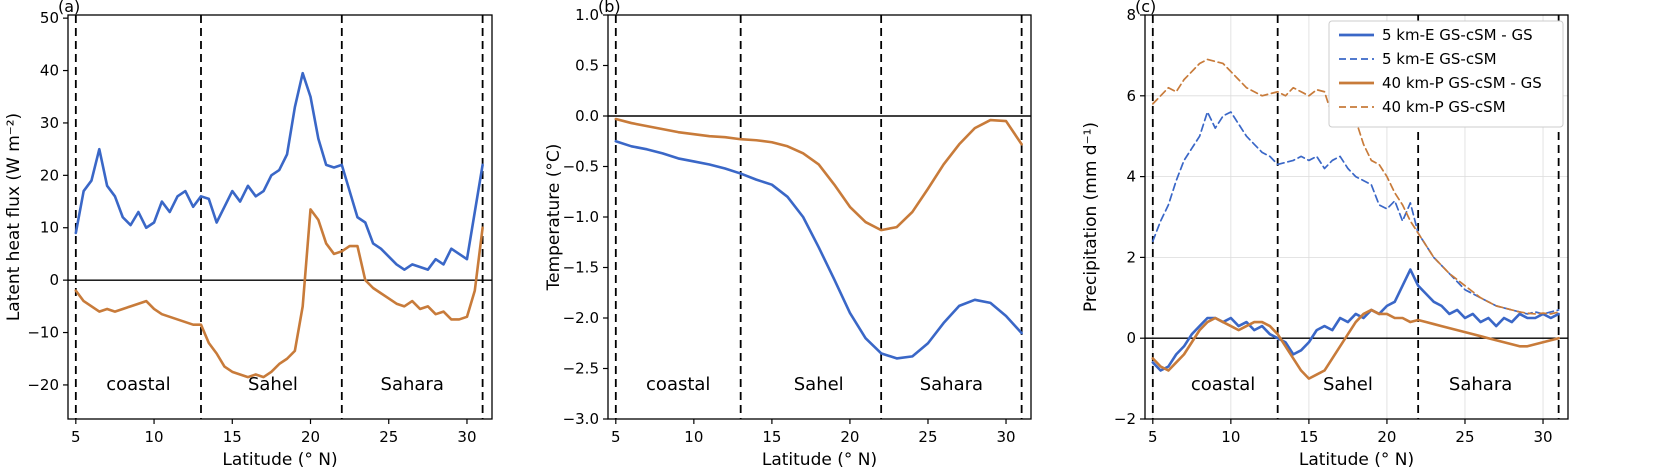  Describe the element at coordinates (581, 217) in the screenshot. I see `y-tick-label: −1.0` at that location.